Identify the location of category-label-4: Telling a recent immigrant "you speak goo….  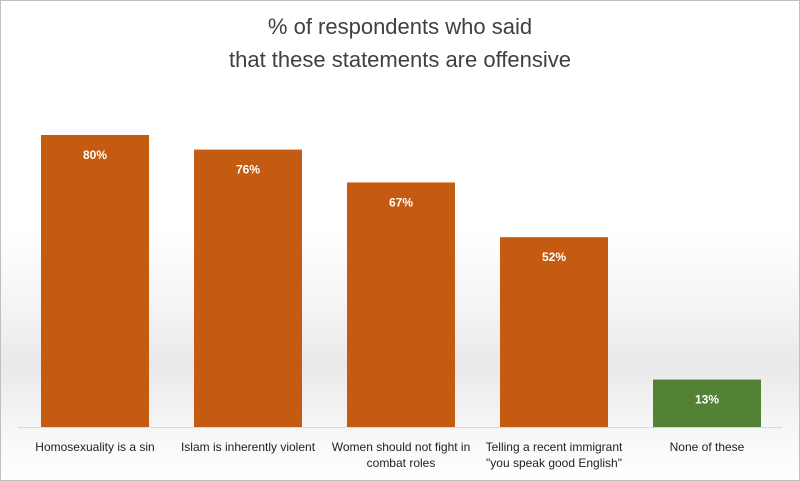
(554, 455).